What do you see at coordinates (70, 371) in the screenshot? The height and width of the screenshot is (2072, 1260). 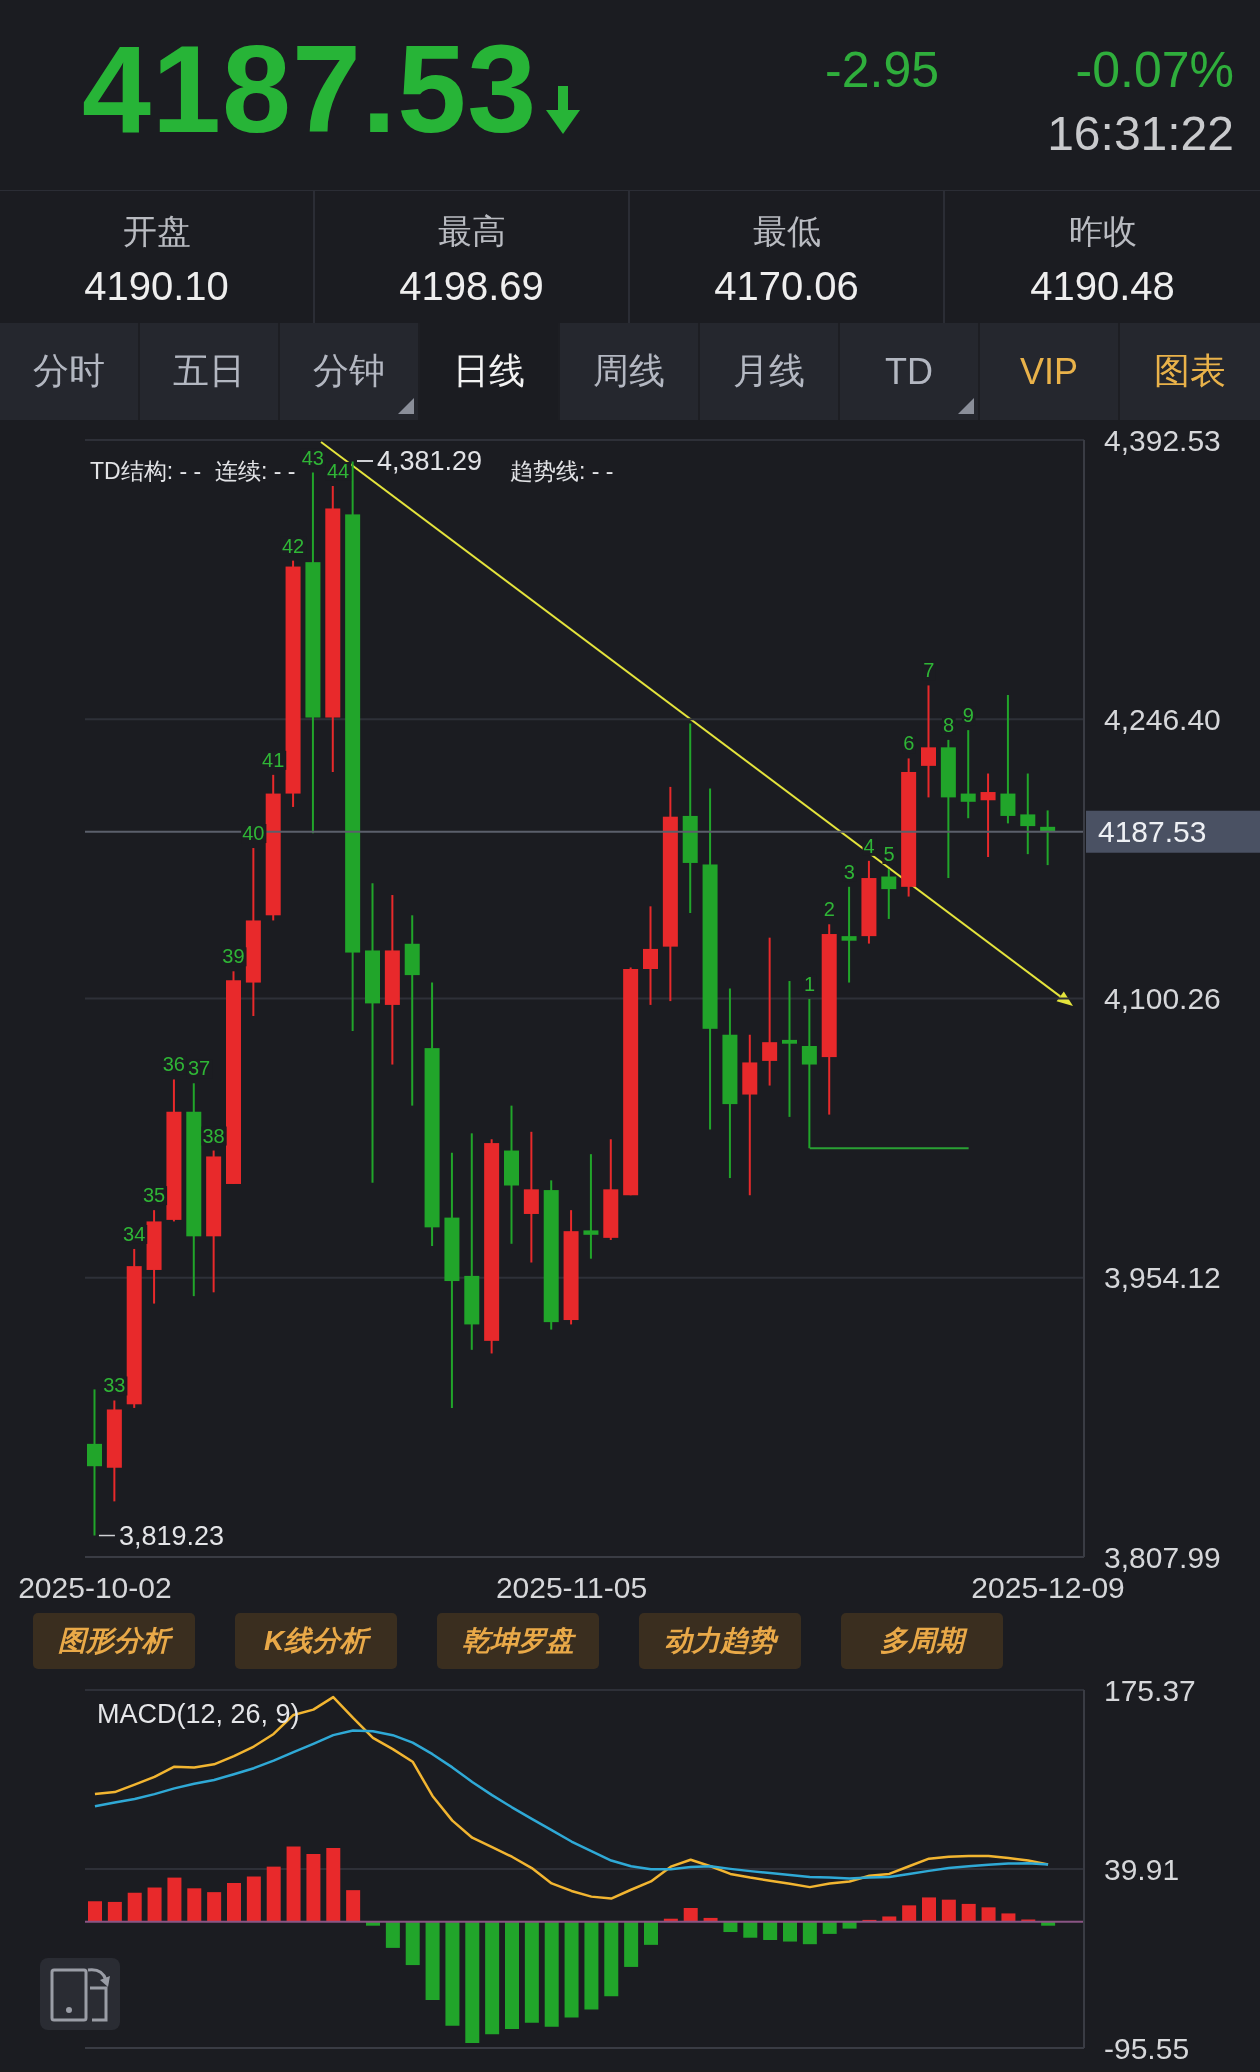 I see `text: 分时` at bounding box center [70, 371].